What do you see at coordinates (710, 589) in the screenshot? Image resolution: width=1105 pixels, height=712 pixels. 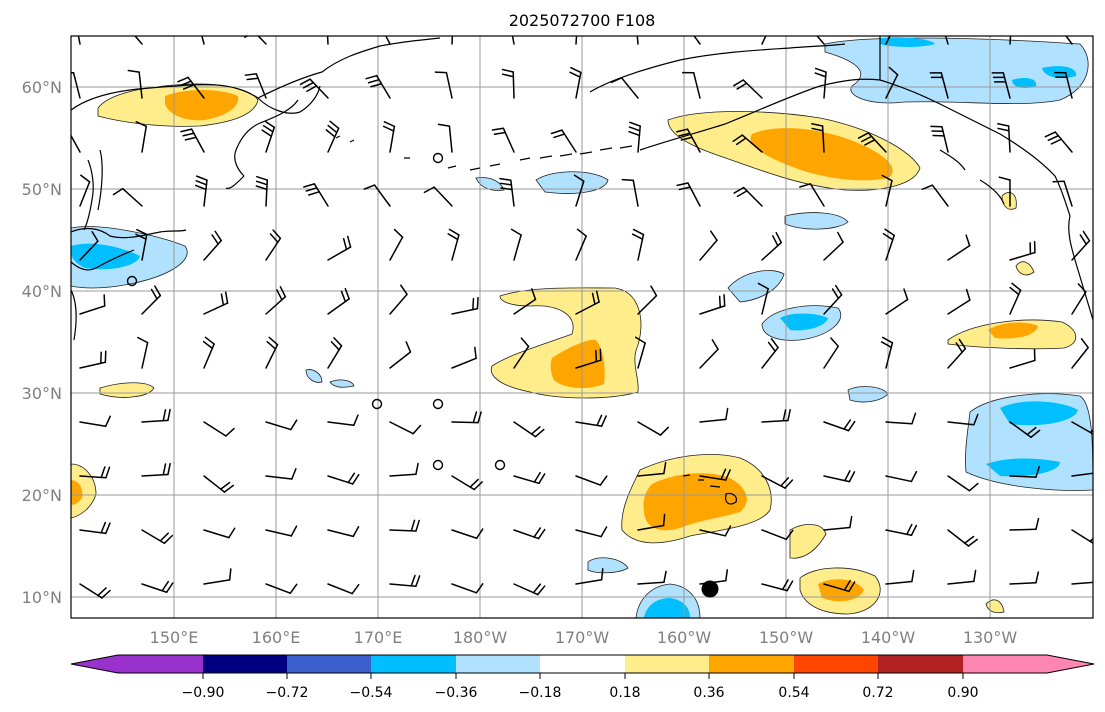 I see `storm-center-dot` at bounding box center [710, 589].